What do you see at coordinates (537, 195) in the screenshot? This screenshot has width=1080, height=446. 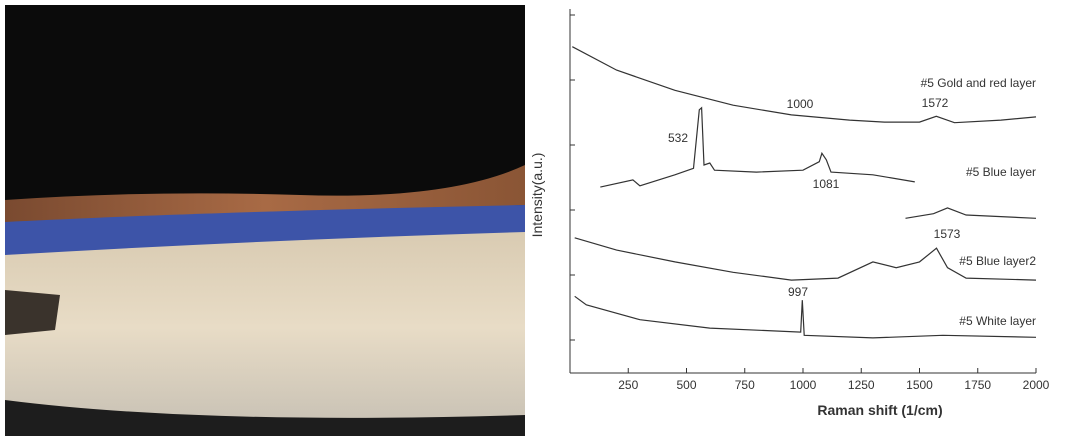 I see `y-axis-label: Intensity(a.u.)` at bounding box center [537, 195].